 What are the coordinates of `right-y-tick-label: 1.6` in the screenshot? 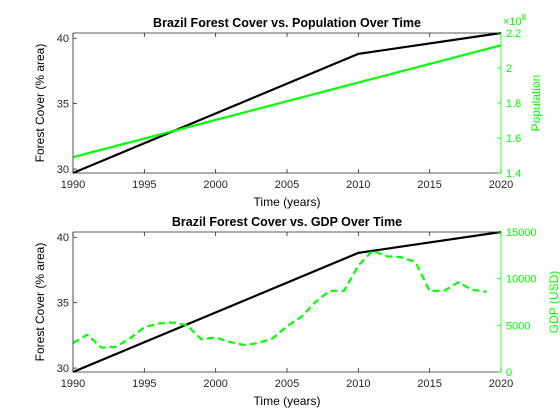 It's located at (513, 139).